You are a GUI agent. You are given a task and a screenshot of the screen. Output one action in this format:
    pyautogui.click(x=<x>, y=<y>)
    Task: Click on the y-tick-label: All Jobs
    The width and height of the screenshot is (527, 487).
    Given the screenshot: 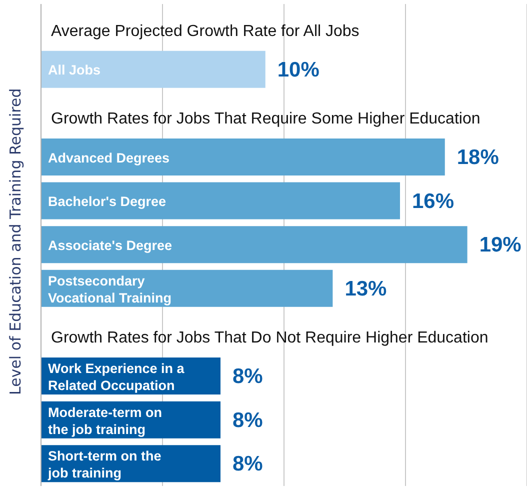 What is the action you would take?
    pyautogui.click(x=74, y=70)
    